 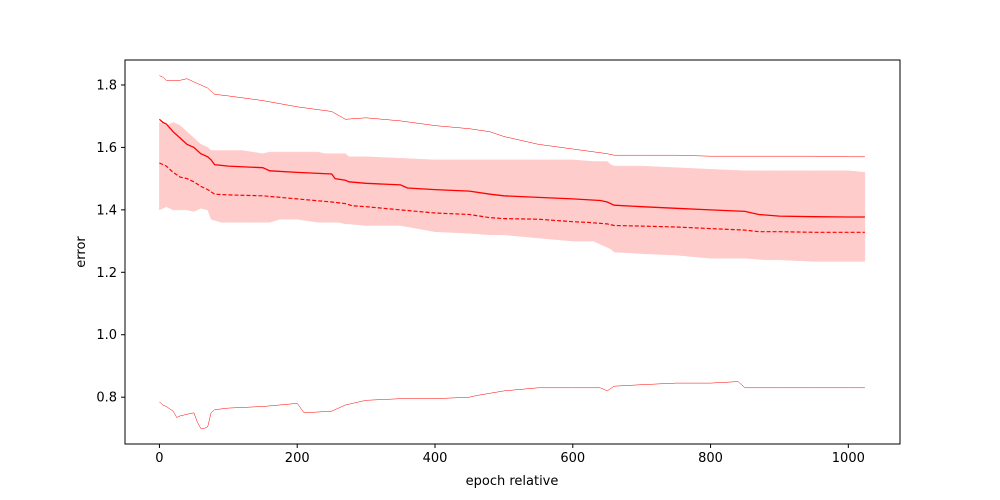 I want to click on x-tick-label: 200, so click(x=297, y=458).